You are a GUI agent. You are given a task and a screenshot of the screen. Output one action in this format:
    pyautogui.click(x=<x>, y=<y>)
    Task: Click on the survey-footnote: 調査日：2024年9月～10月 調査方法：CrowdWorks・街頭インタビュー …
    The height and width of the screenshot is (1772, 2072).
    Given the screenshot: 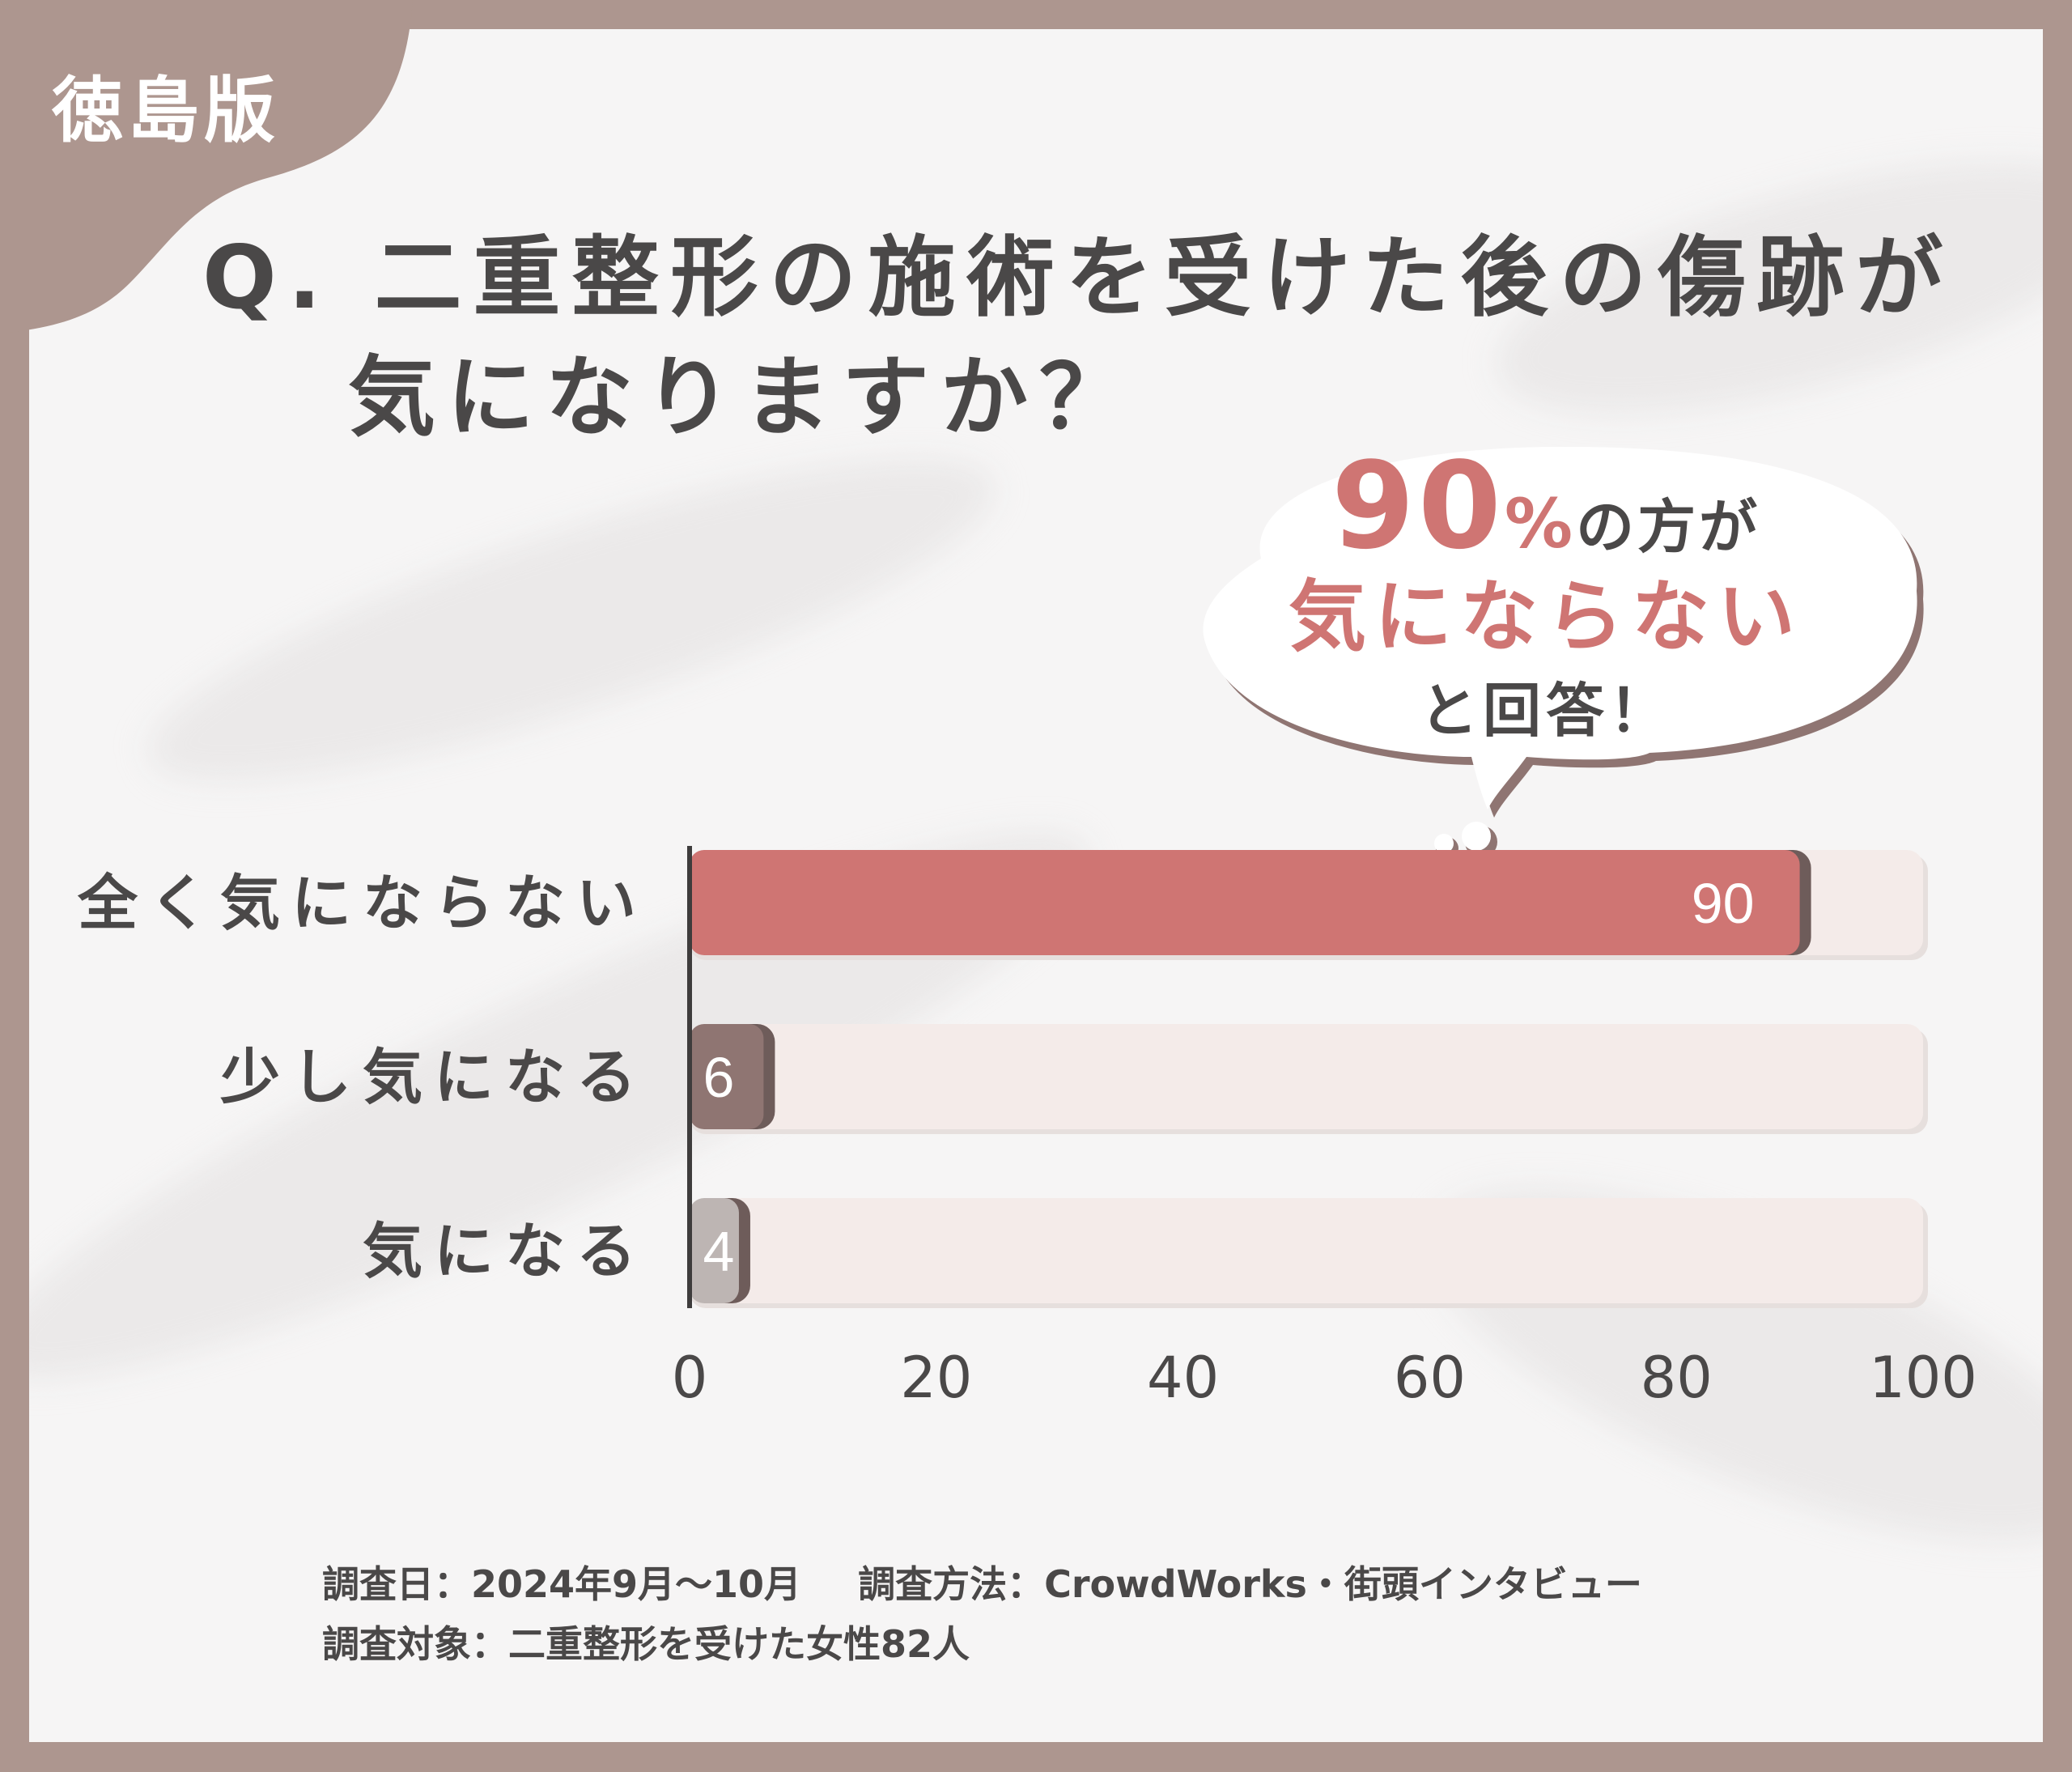 What is the action you would take?
    pyautogui.click(x=982, y=1614)
    